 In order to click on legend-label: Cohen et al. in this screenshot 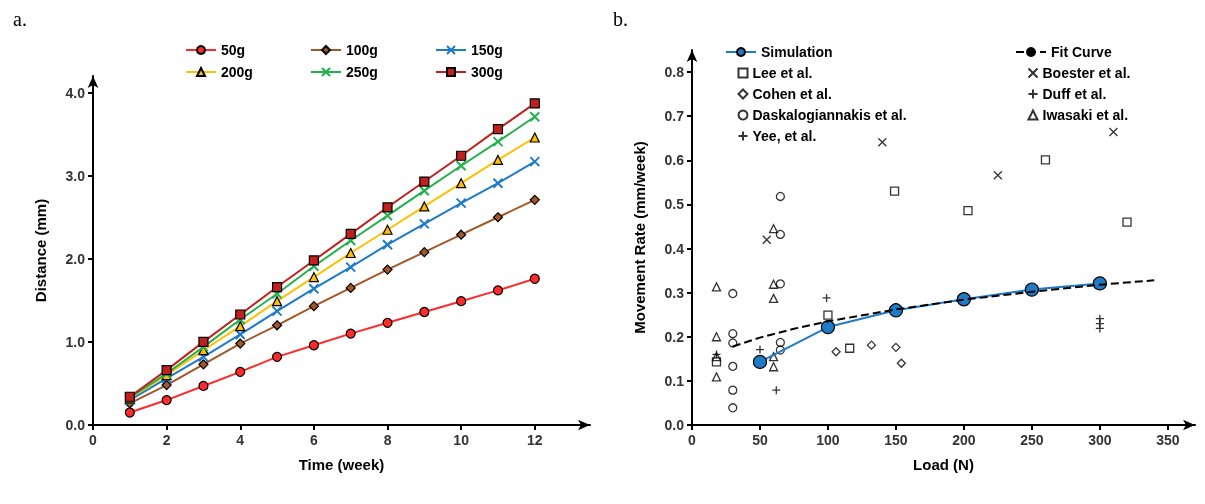, I will do `click(792, 94)`.